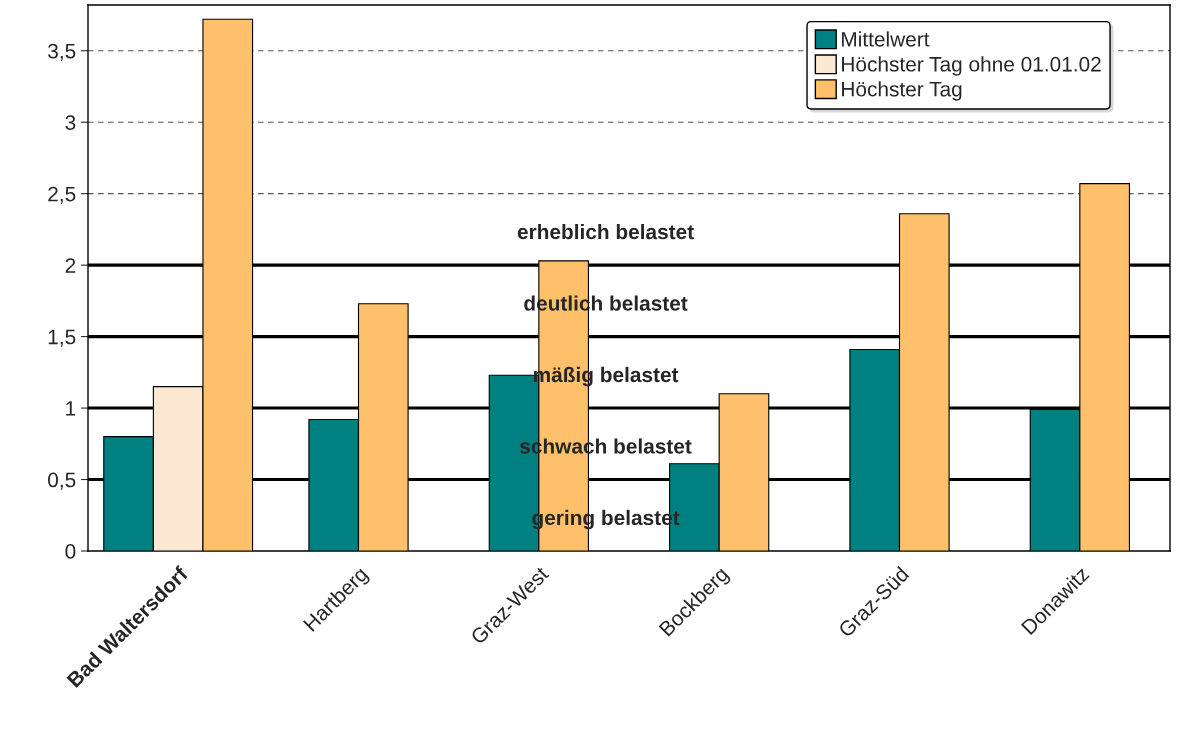 The image size is (1180, 735). What do you see at coordinates (62, 338) in the screenshot?
I see `y-tick-label: 1,5` at bounding box center [62, 338].